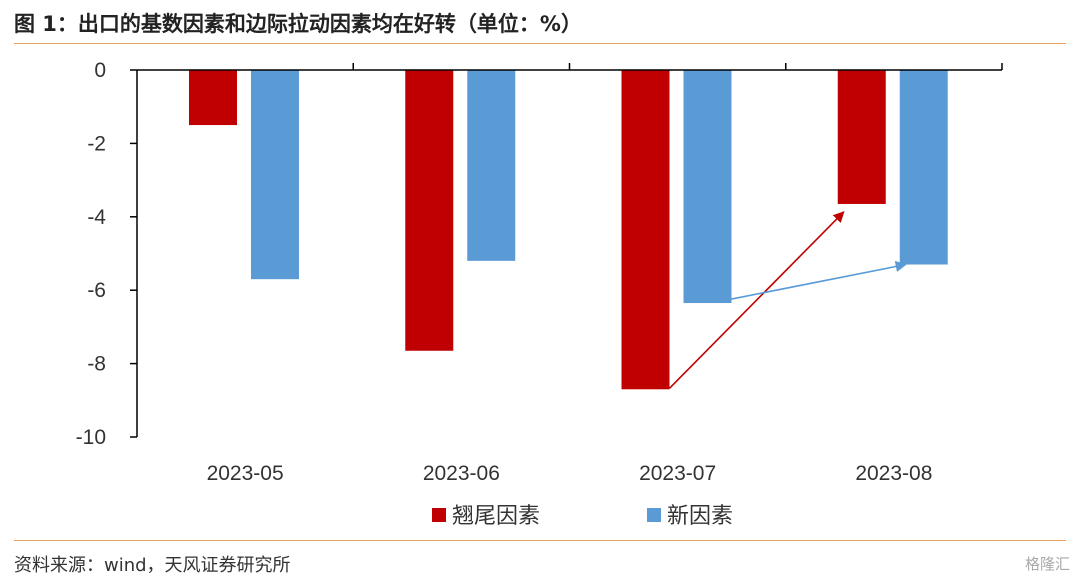 This screenshot has width=1080, height=582. I want to click on y-tick-label: -2, so click(96, 143).